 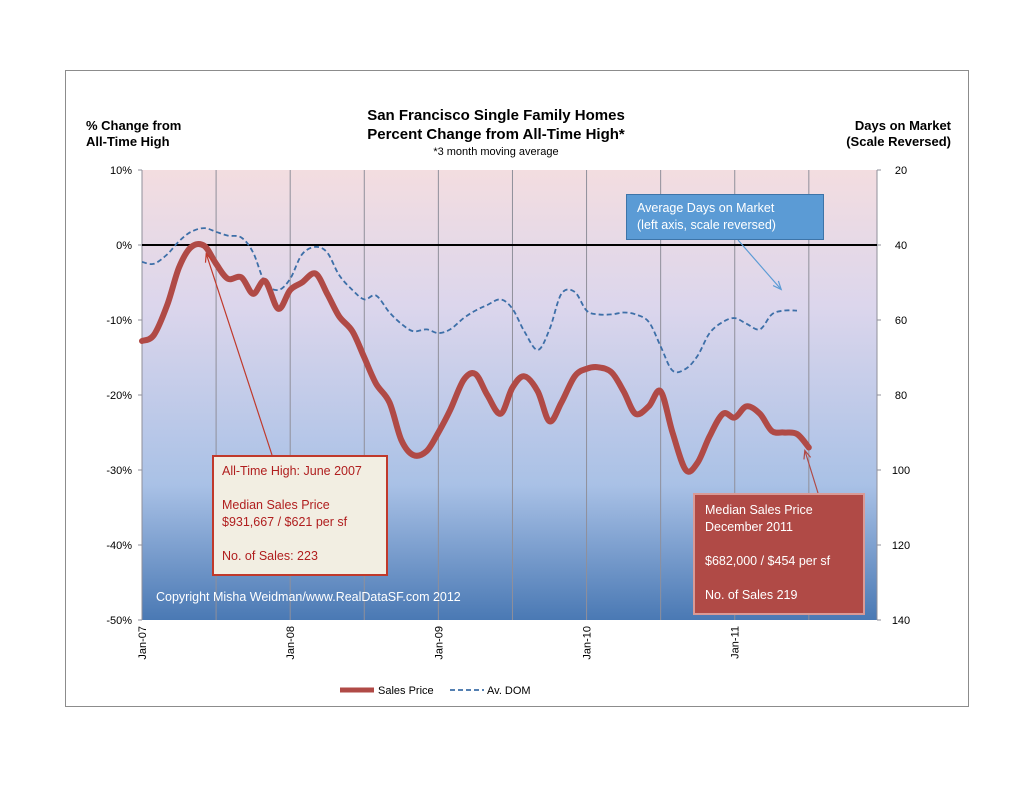 I want to click on y-tick-left-label: -50%, so click(x=119, y=621).